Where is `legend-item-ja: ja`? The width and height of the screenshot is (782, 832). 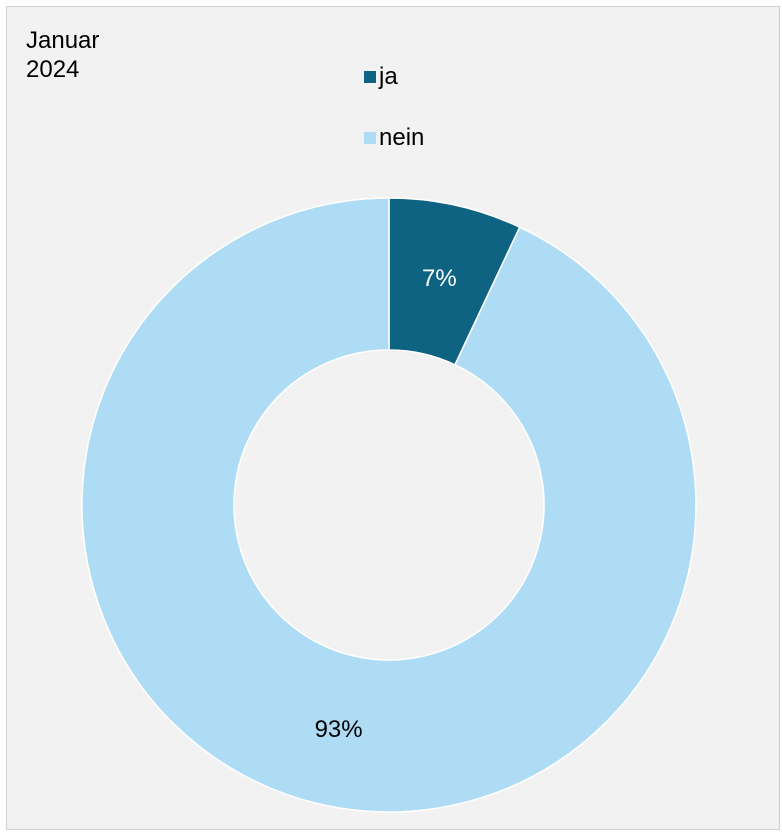 legend-item-ja: ja is located at coordinates (394, 76).